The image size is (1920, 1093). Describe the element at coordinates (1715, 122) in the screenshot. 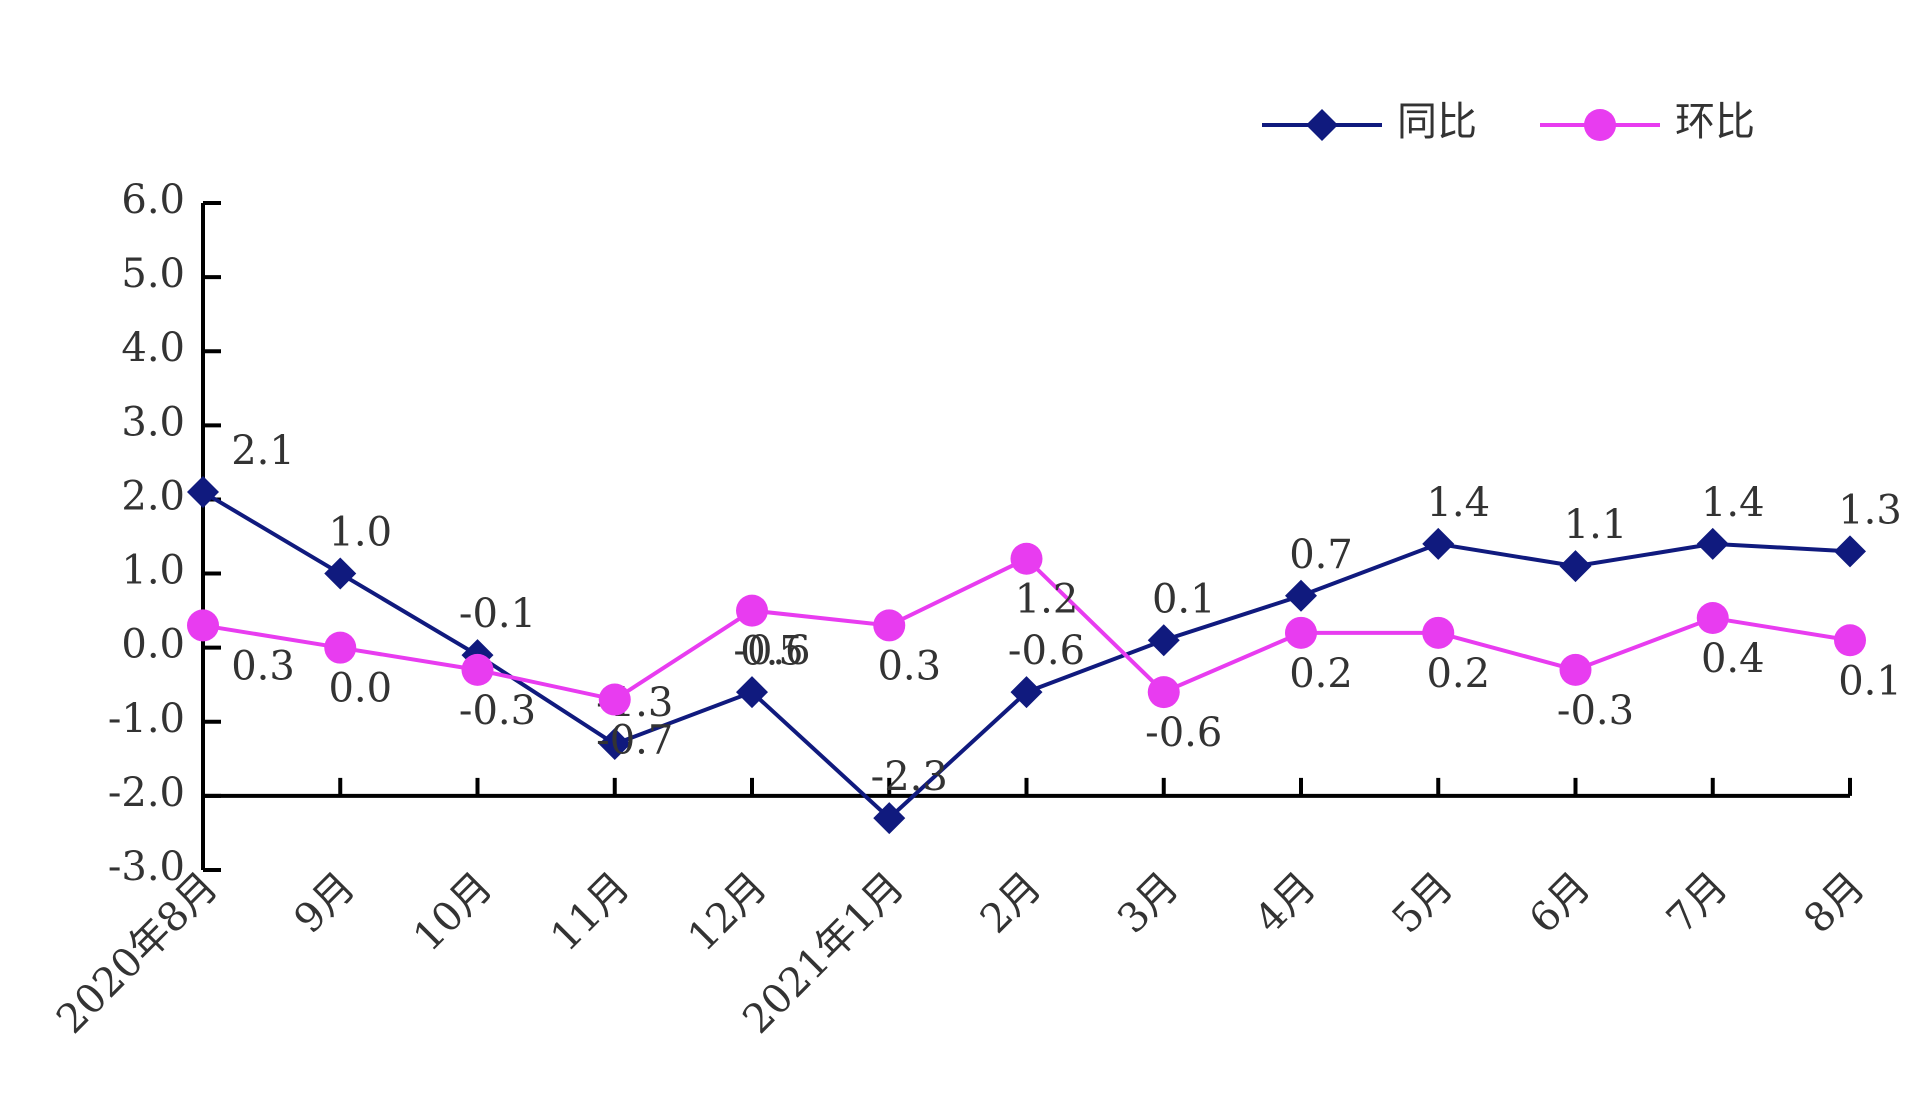

I see `legend-label: 环比` at that location.